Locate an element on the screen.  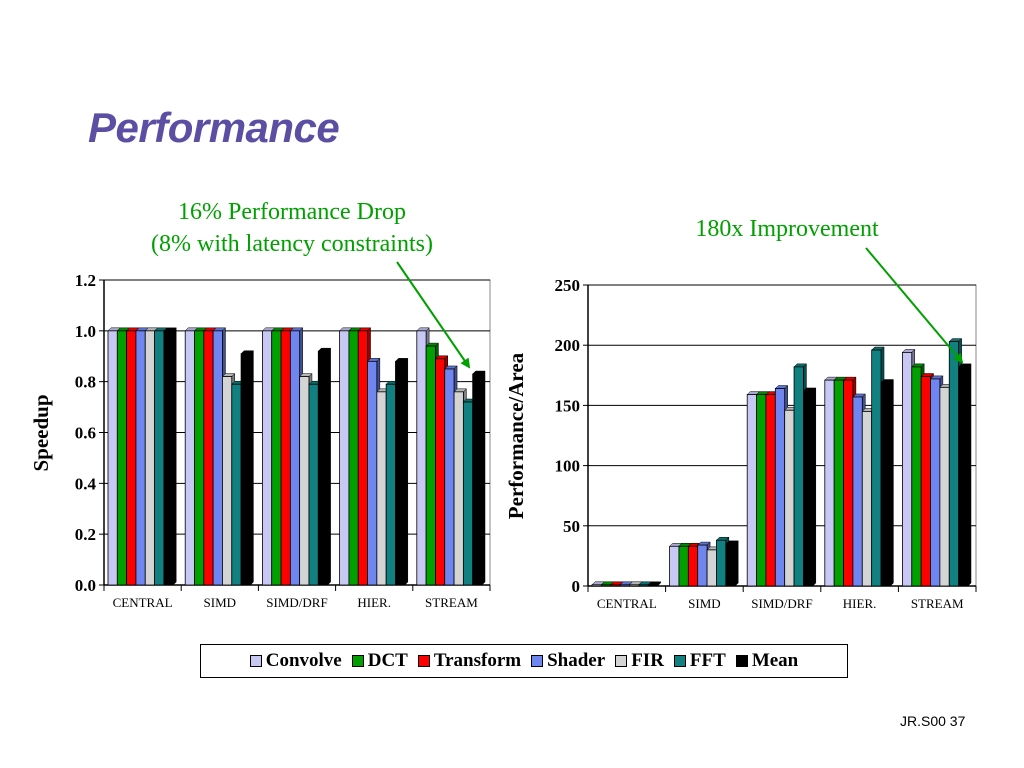
legend-item: DCT is located at coordinates (379, 661).